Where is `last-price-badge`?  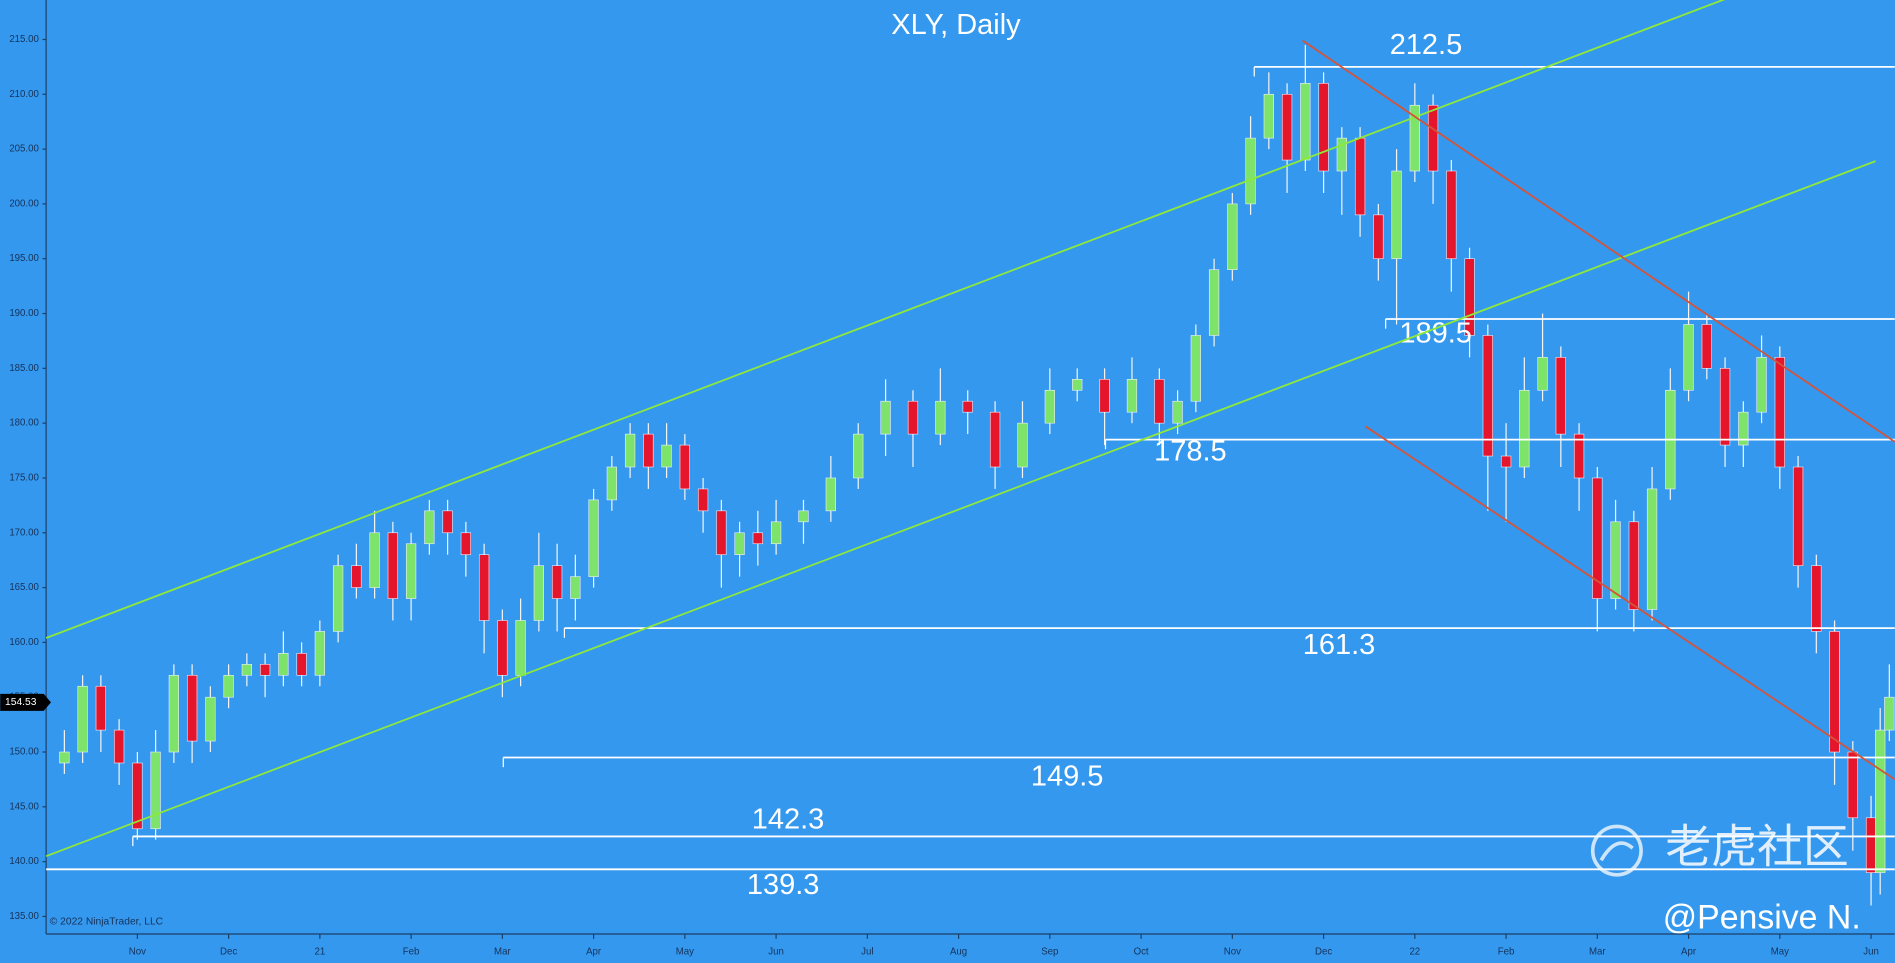
last-price-badge is located at coordinates (25, 702).